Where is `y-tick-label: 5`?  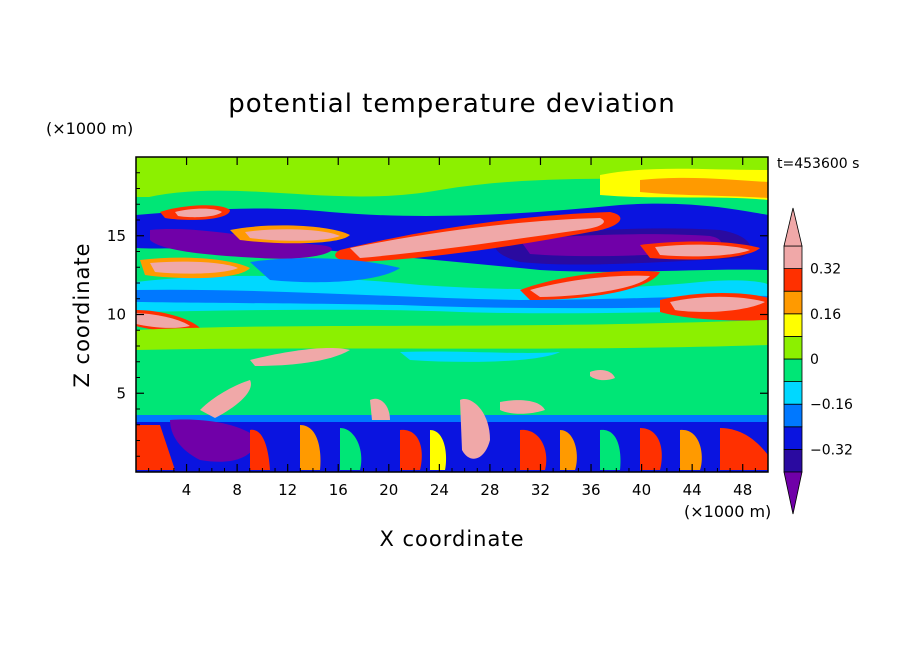 y-tick-label: 5 is located at coordinates (121, 393).